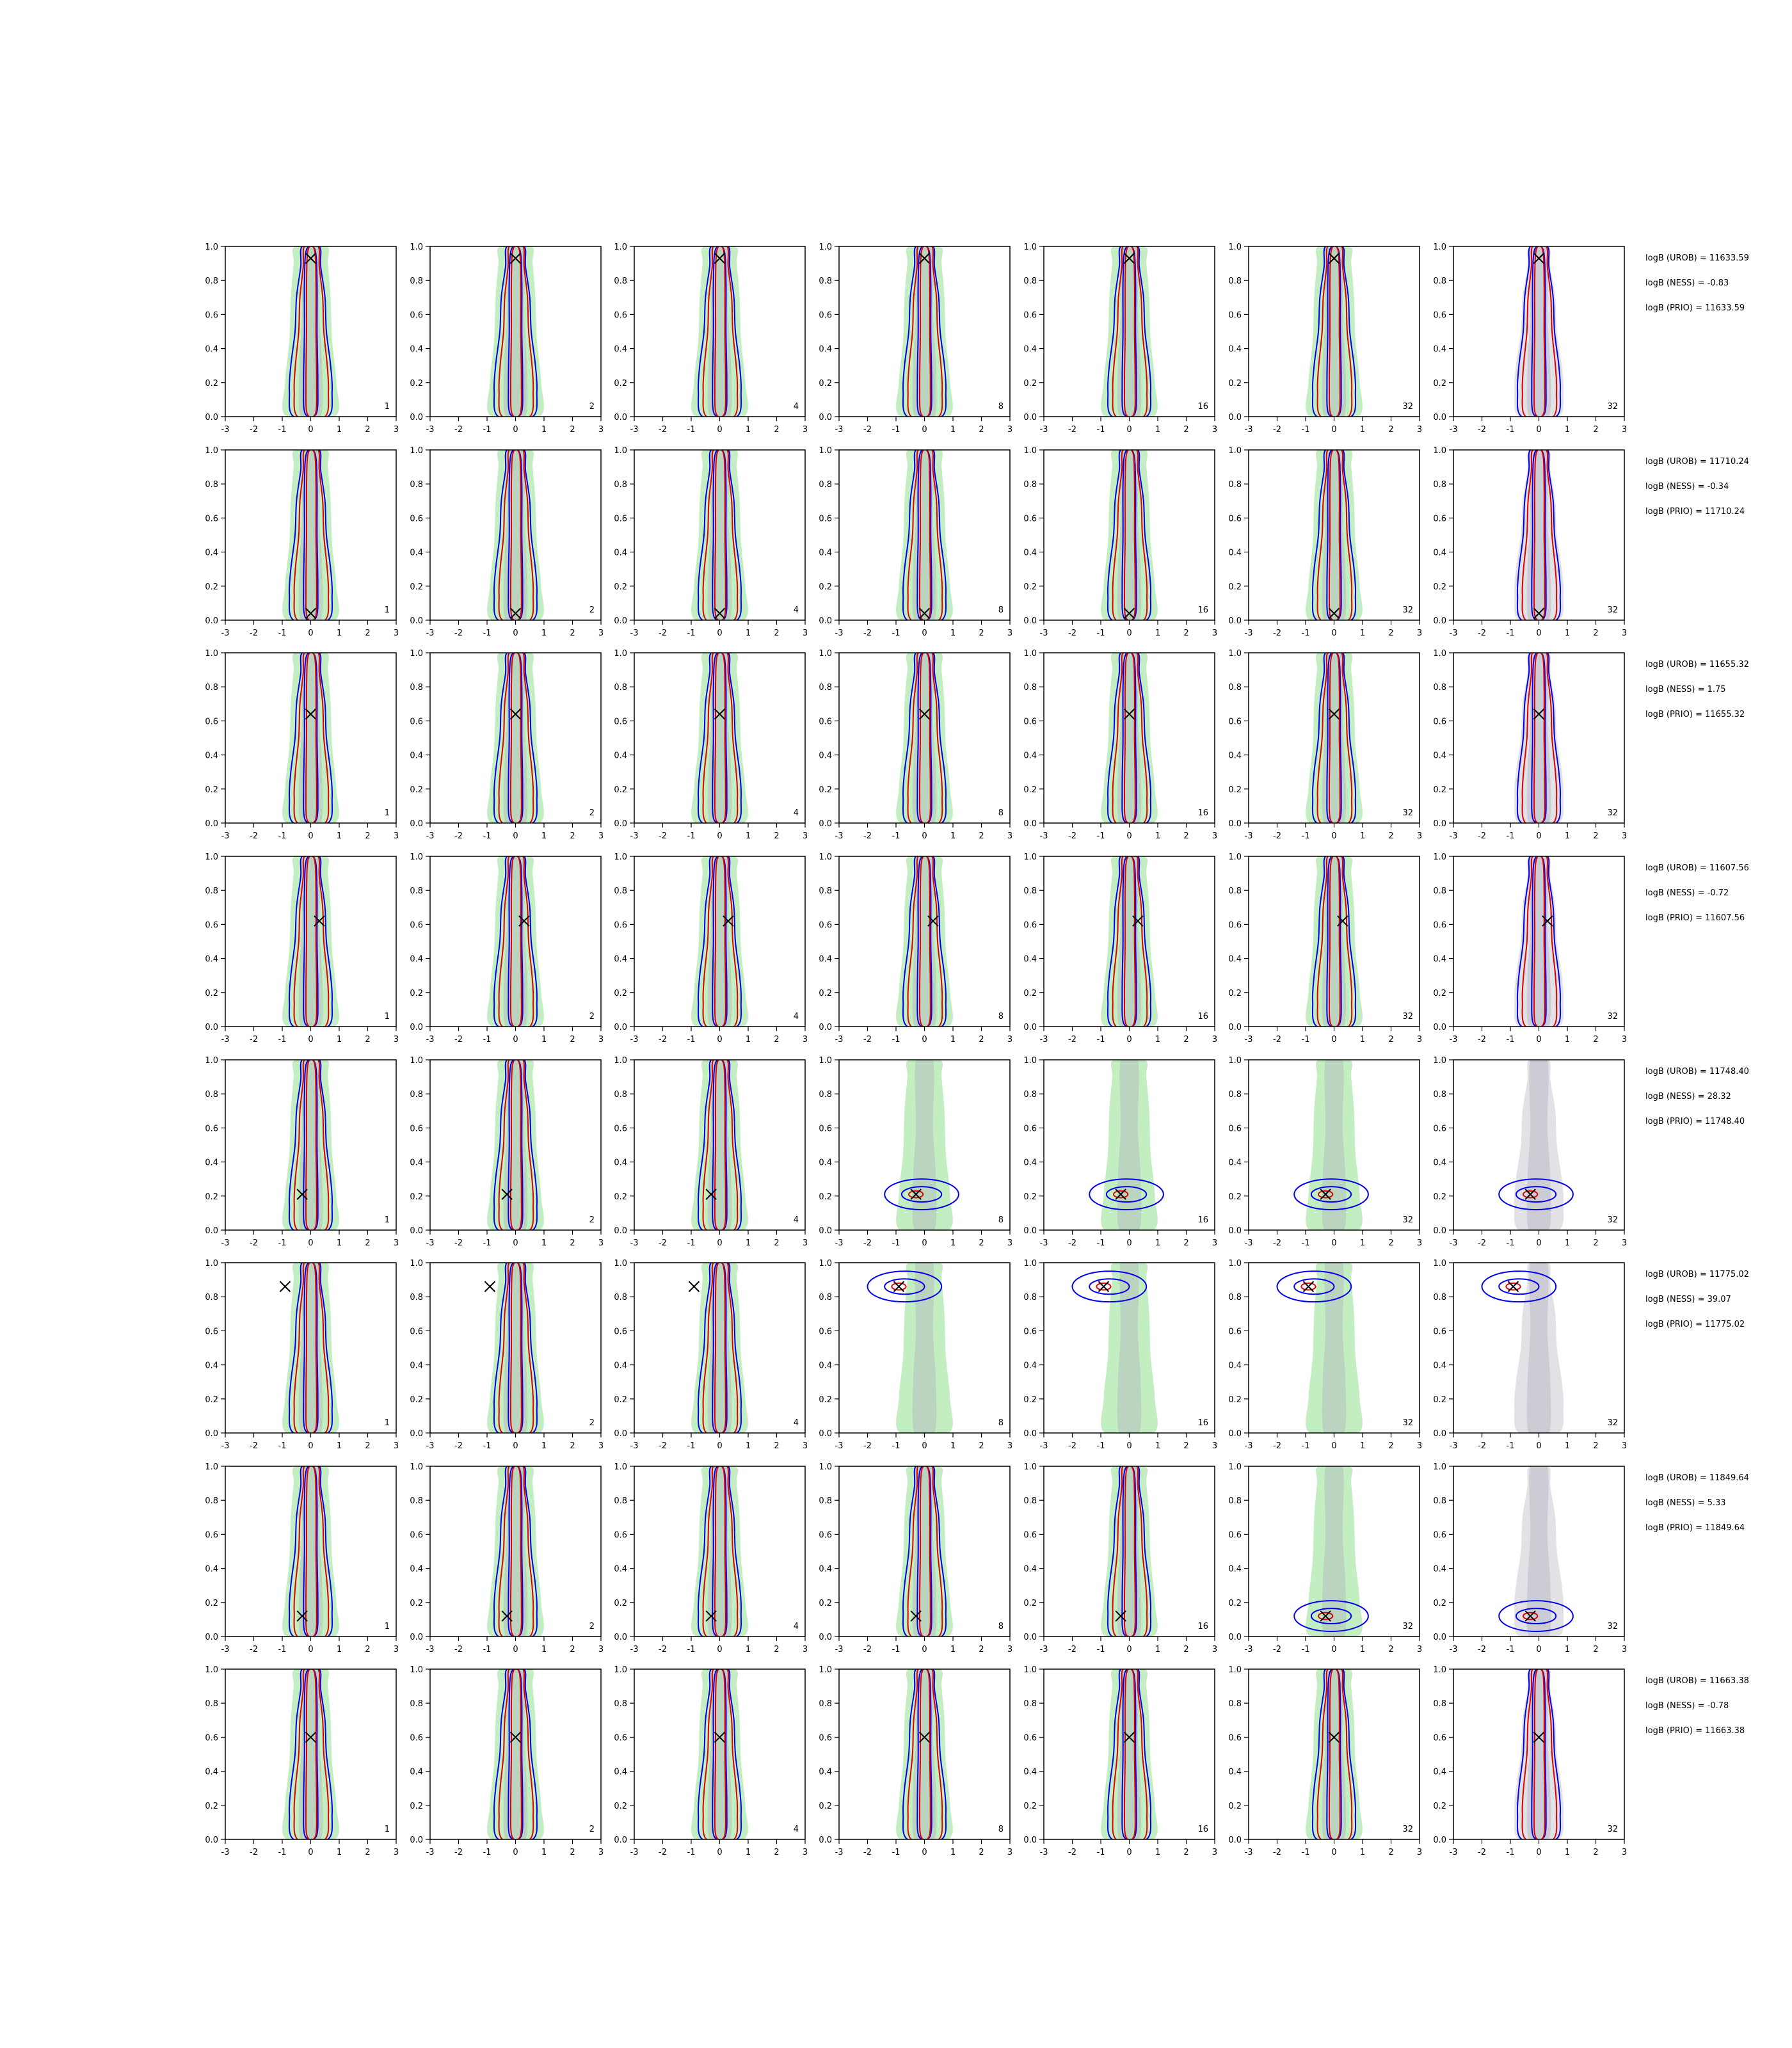  What do you see at coordinates (1120, 1761) in the screenshot?
I see `panel-r8-c5: -3 -2 -1 0 1 2 3 0.0 0.2 0.4 0.6 0.8 1.0 16` at bounding box center [1120, 1761].